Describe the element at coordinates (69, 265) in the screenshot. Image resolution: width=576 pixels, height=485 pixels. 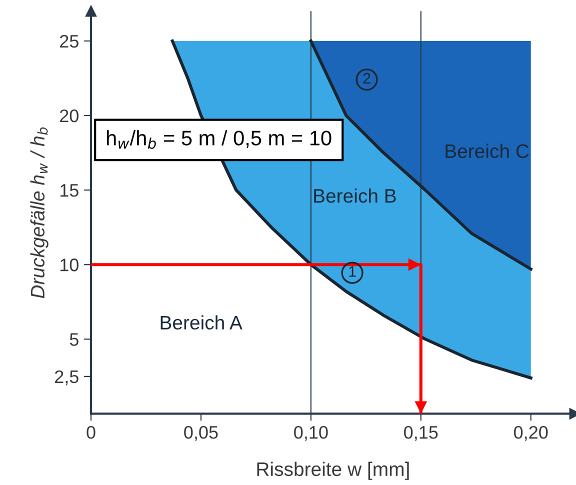
I see `y-tick-label: 10` at that location.